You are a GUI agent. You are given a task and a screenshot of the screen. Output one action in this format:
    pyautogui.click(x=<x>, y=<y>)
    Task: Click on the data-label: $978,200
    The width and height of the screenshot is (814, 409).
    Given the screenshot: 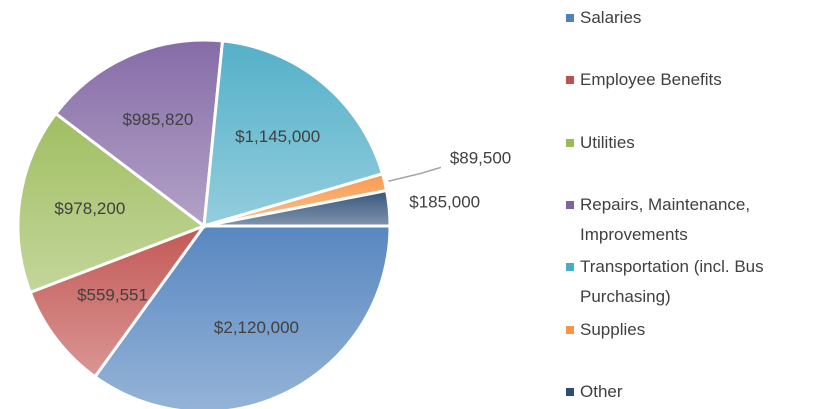 What is the action you would take?
    pyautogui.click(x=89, y=208)
    